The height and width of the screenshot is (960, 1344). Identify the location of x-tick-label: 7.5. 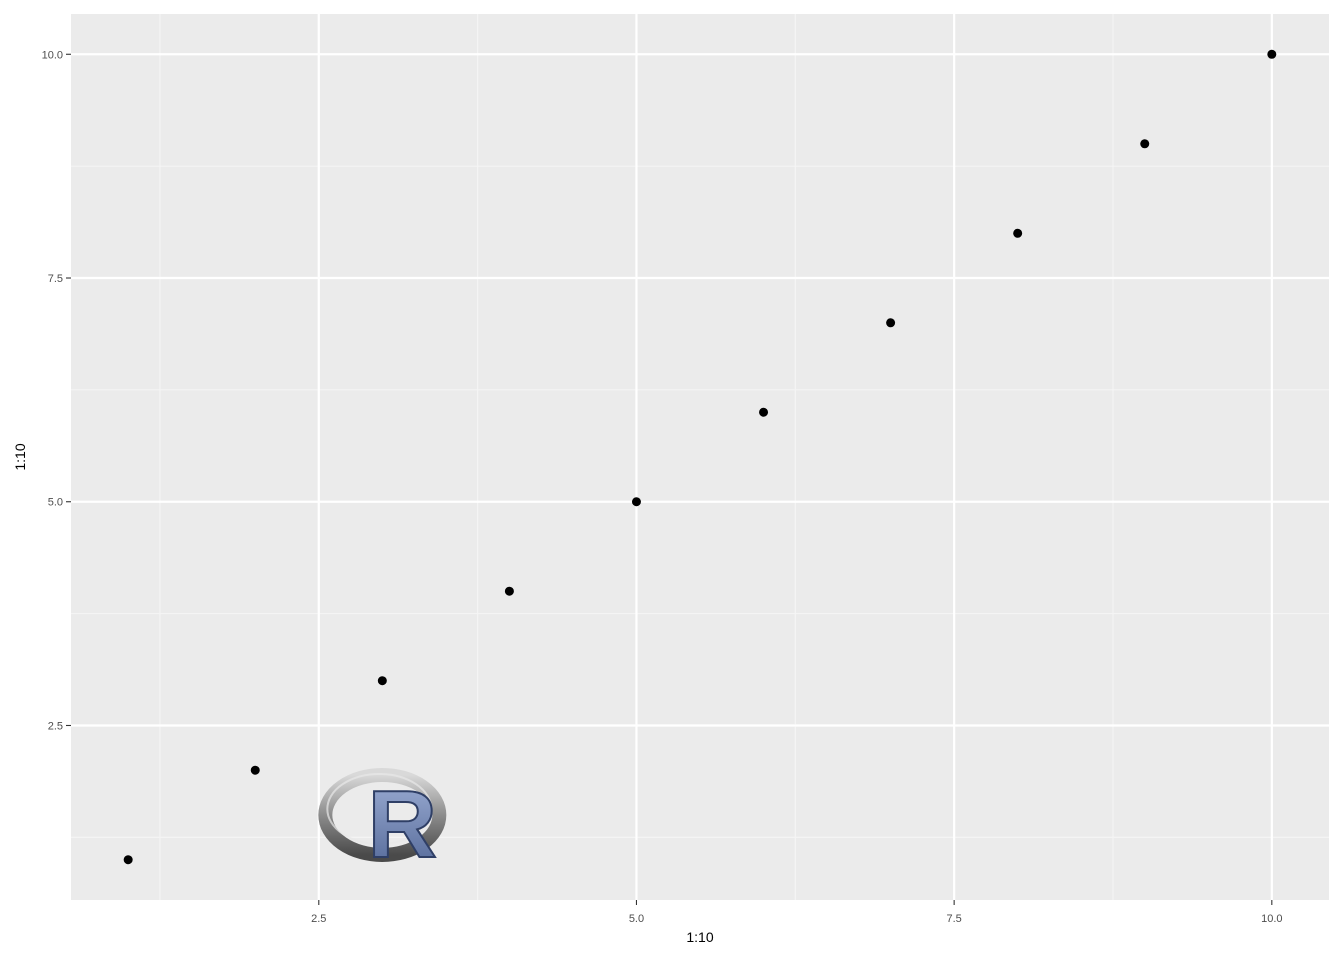
(953, 919).